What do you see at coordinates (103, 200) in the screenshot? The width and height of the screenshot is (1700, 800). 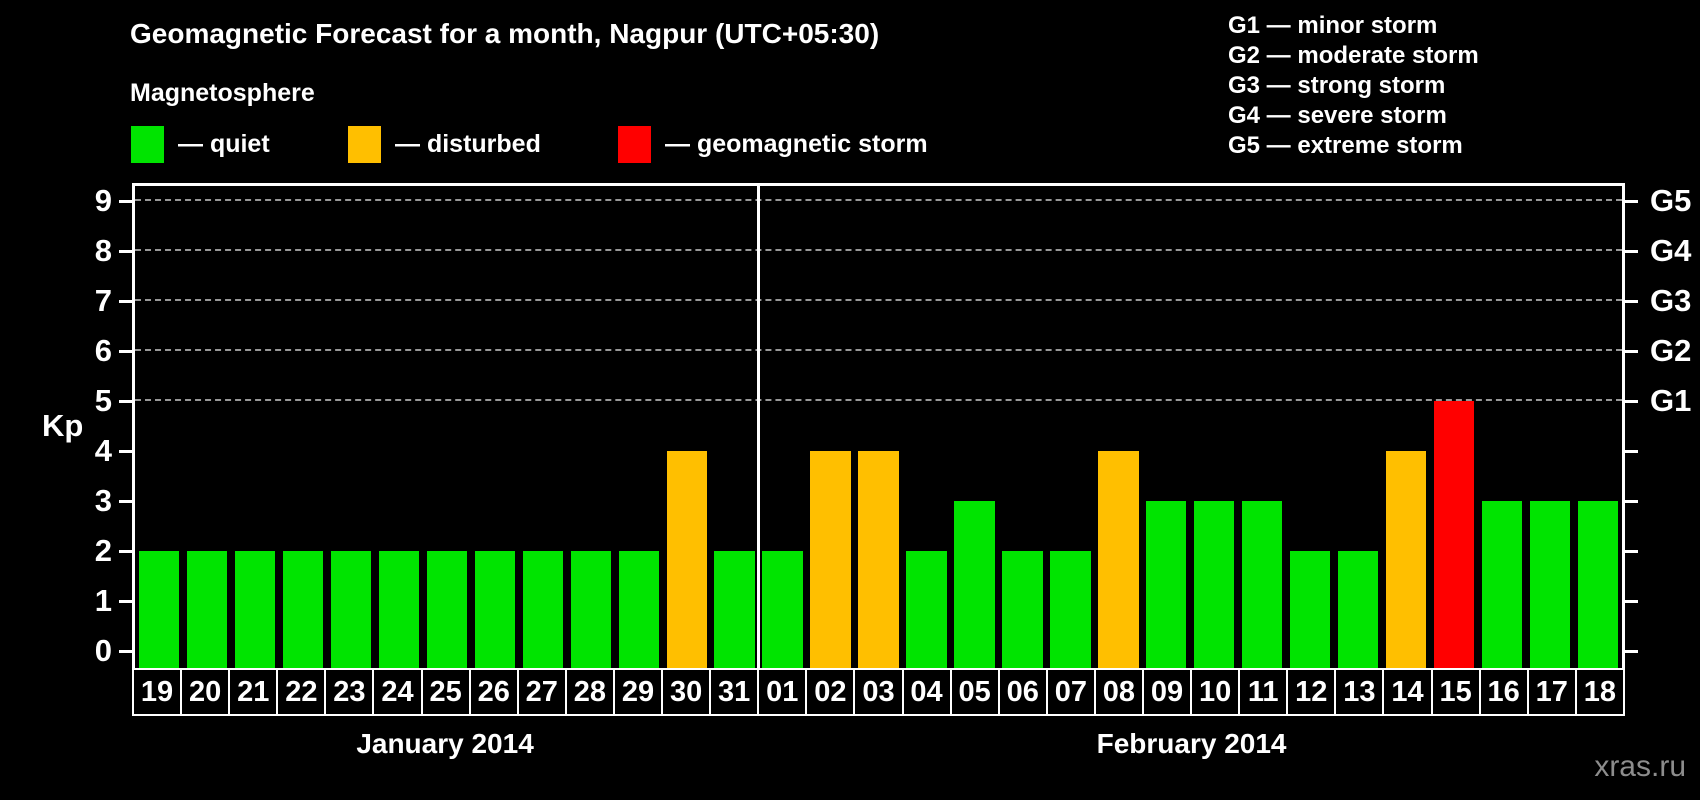 I see `y-tick-label: 9` at bounding box center [103, 200].